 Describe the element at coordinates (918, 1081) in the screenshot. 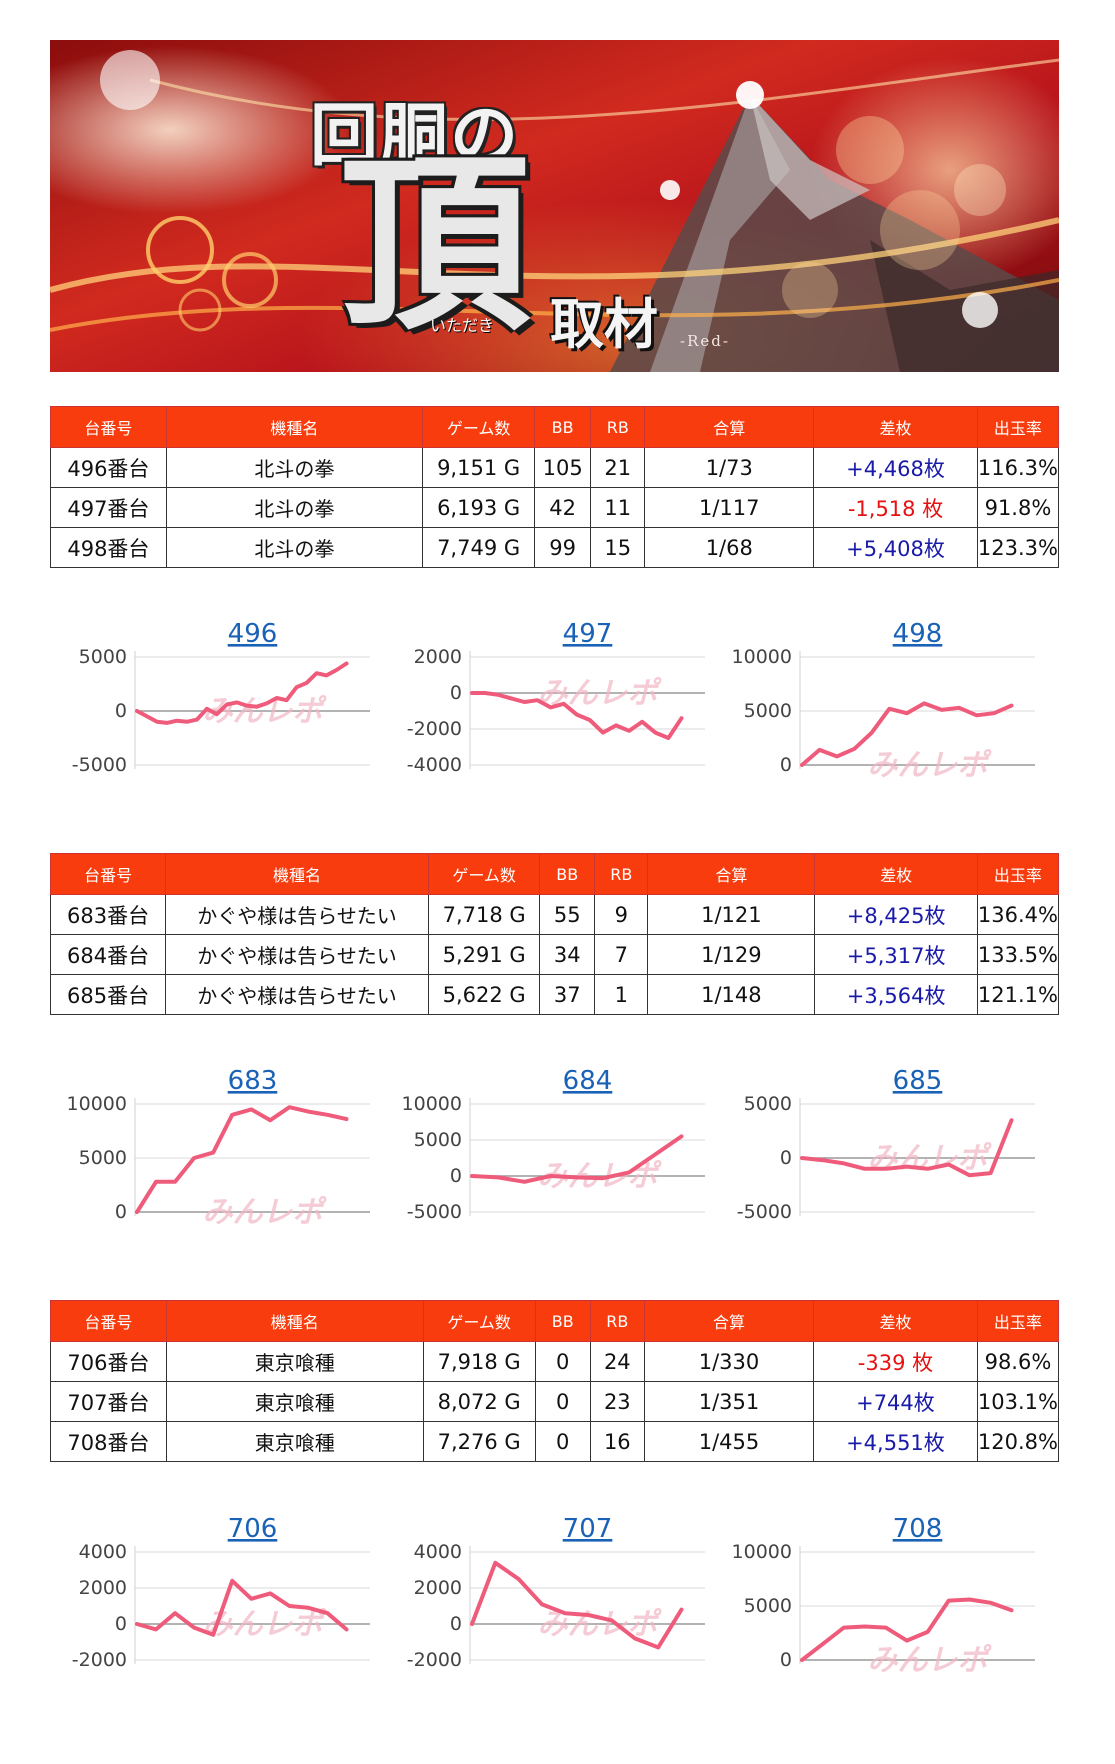

I see `chart-title-link: 685` at that location.